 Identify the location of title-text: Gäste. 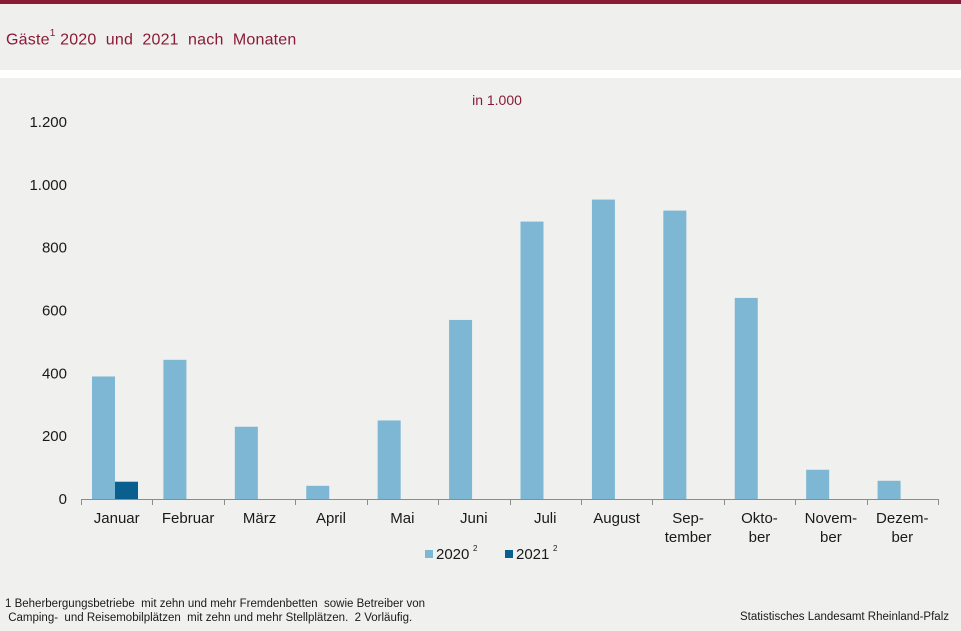
(28, 40).